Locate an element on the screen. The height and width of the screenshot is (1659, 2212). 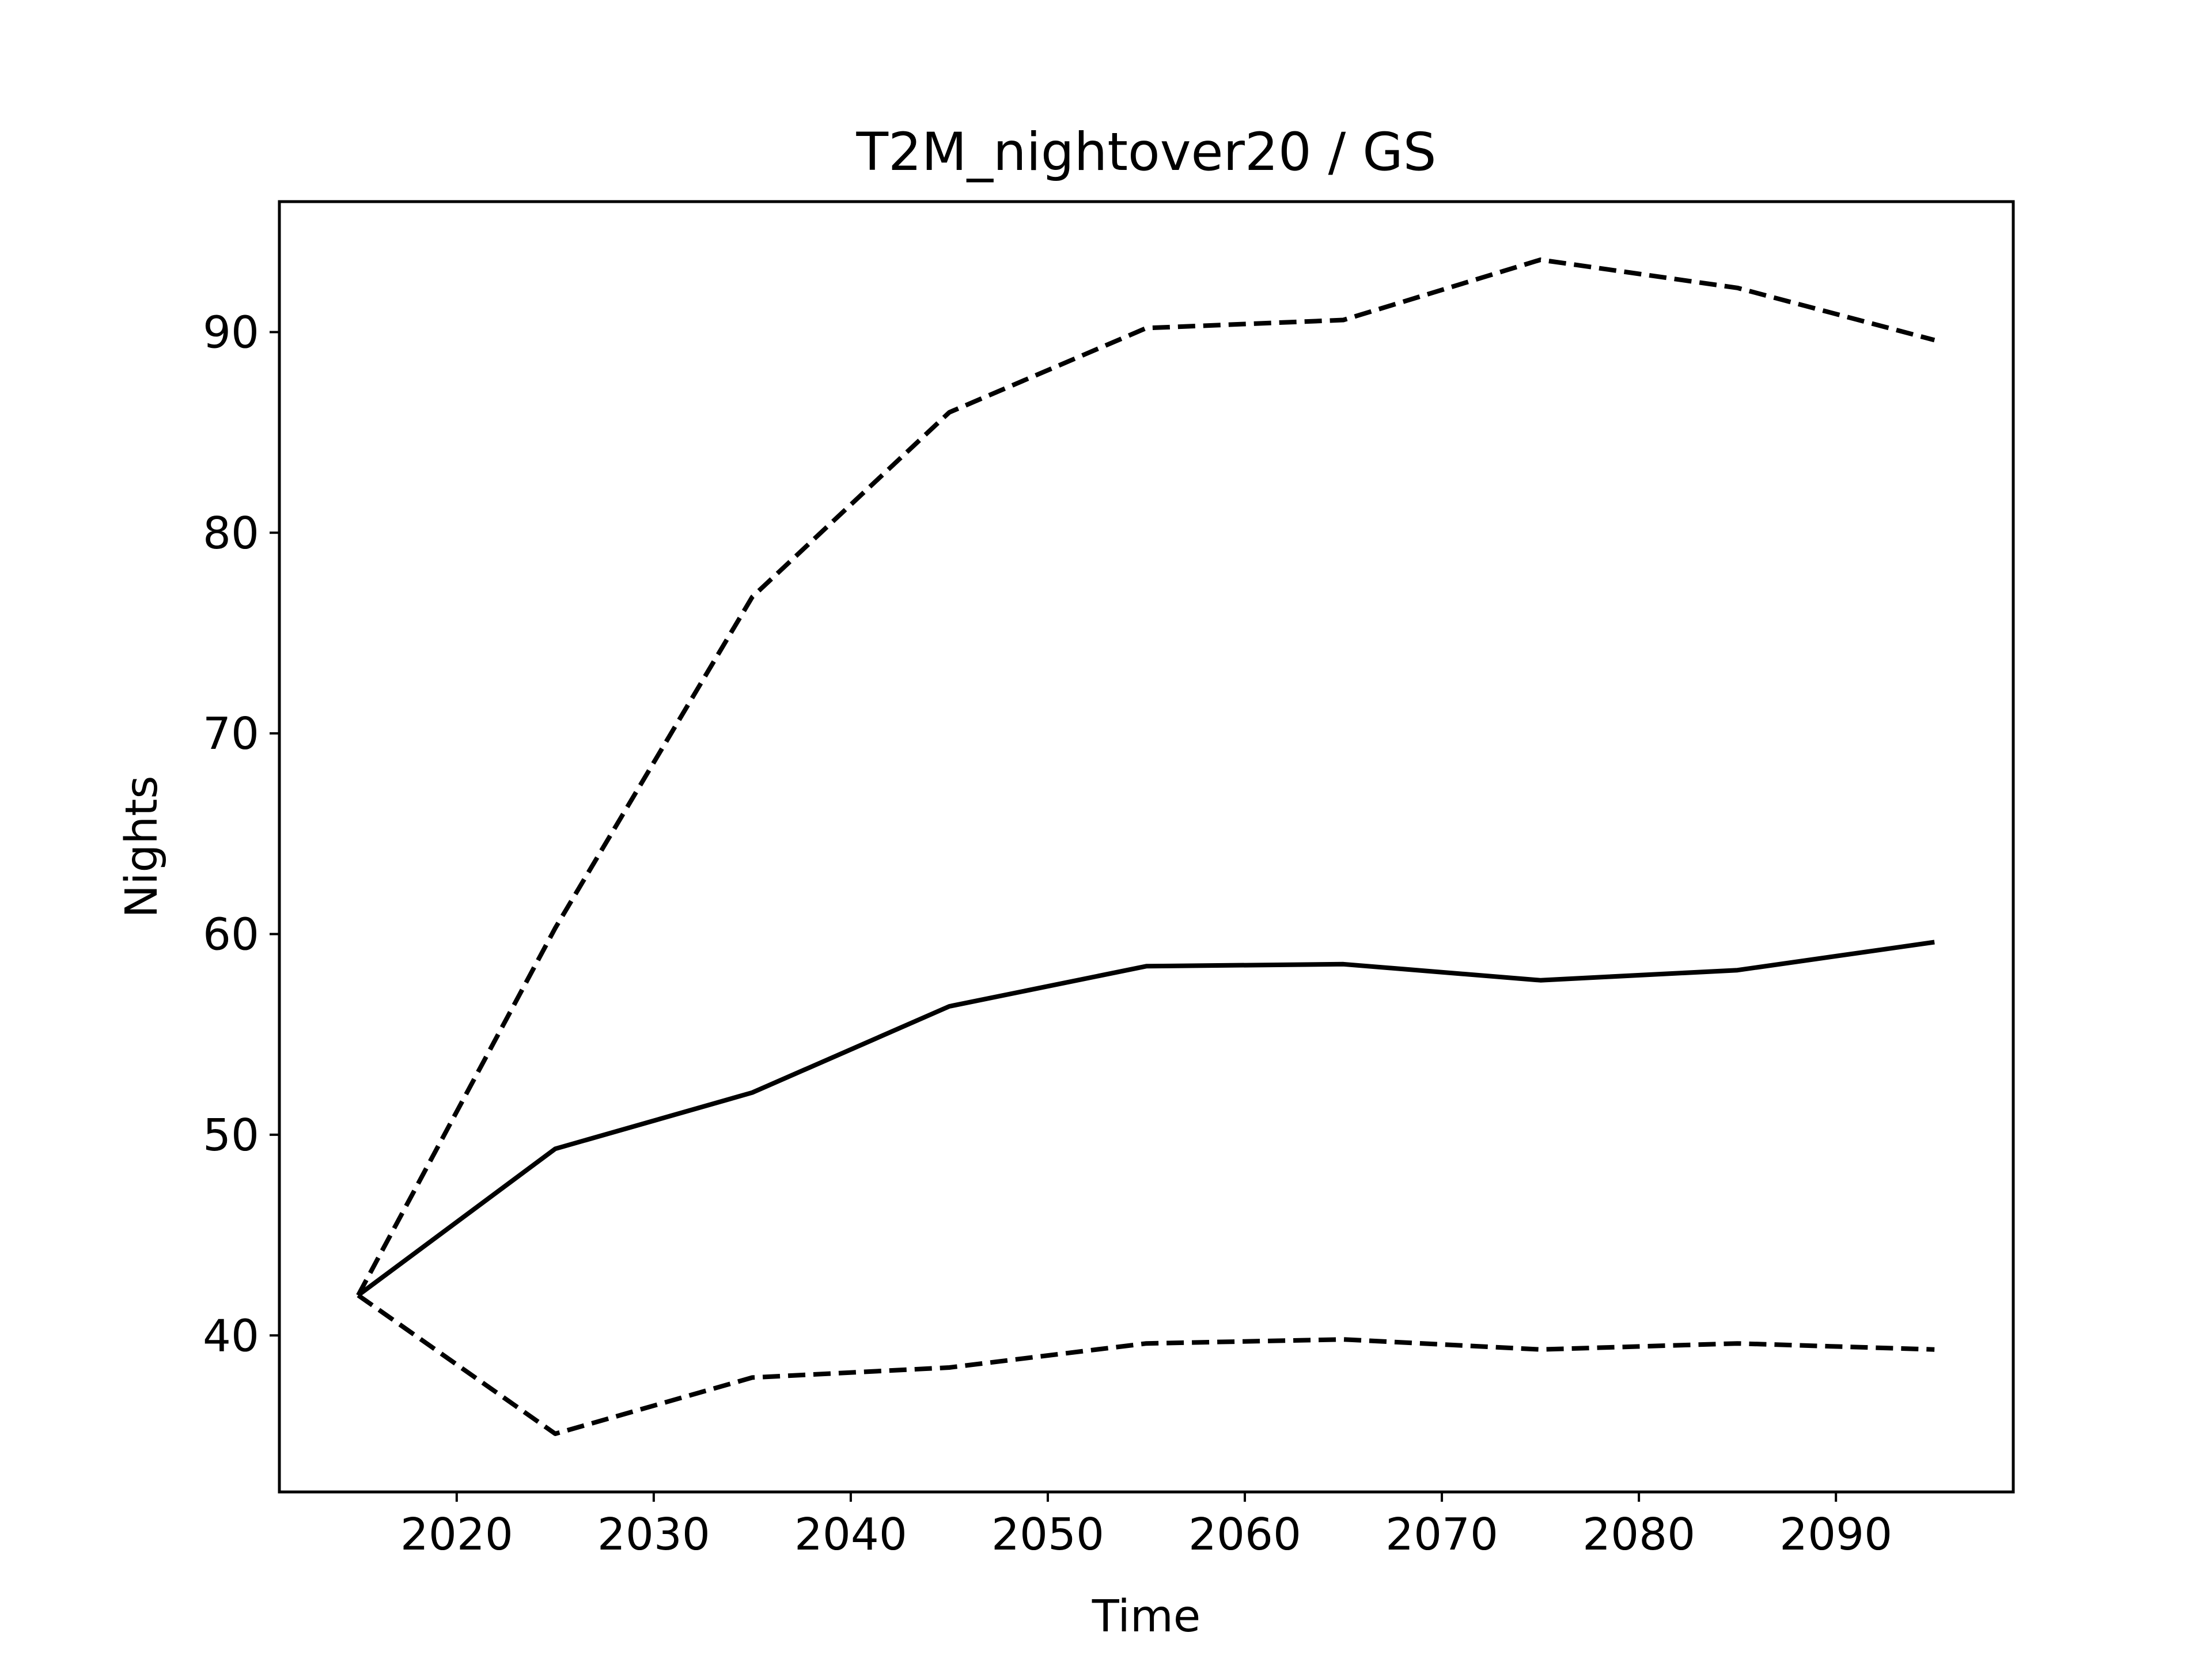
x-tick-label: 2050 is located at coordinates (1047, 1534).